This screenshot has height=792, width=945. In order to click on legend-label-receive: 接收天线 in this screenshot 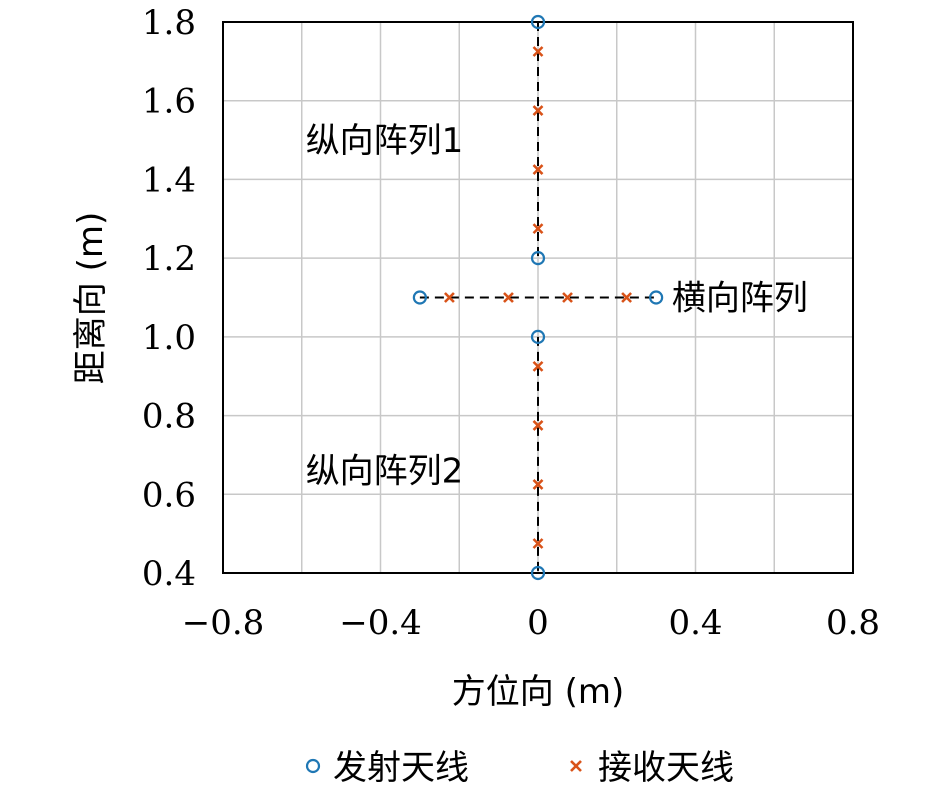, I will do `click(666, 768)`.